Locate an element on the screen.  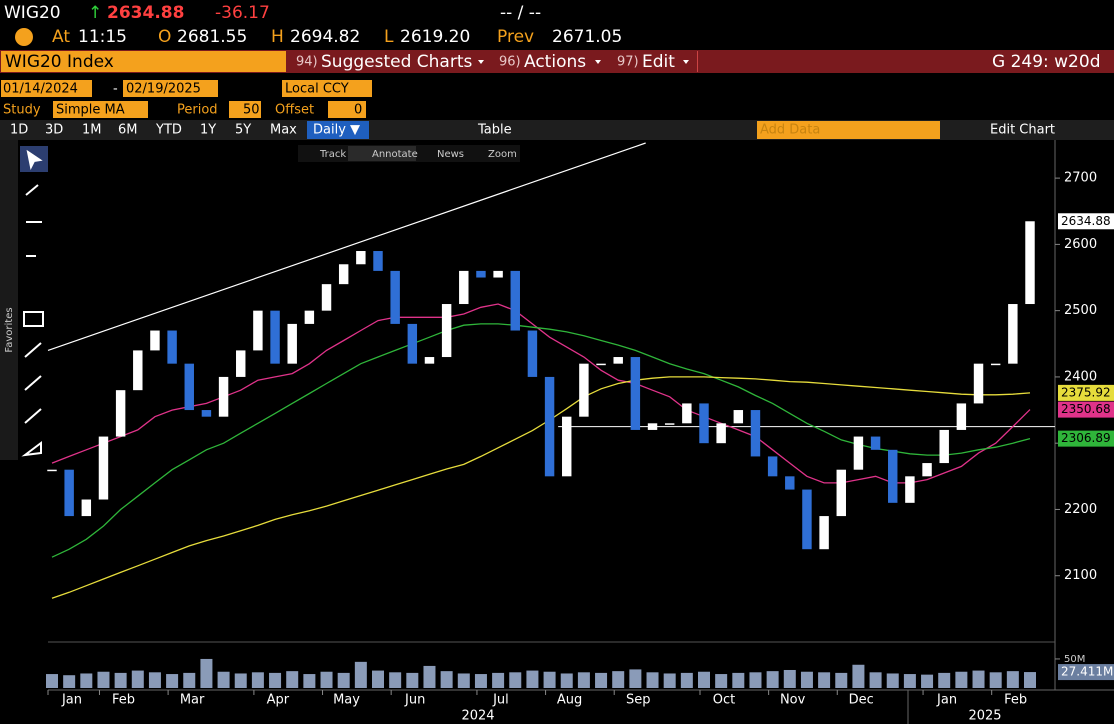
menu-item: Actions is located at coordinates (555, 62).